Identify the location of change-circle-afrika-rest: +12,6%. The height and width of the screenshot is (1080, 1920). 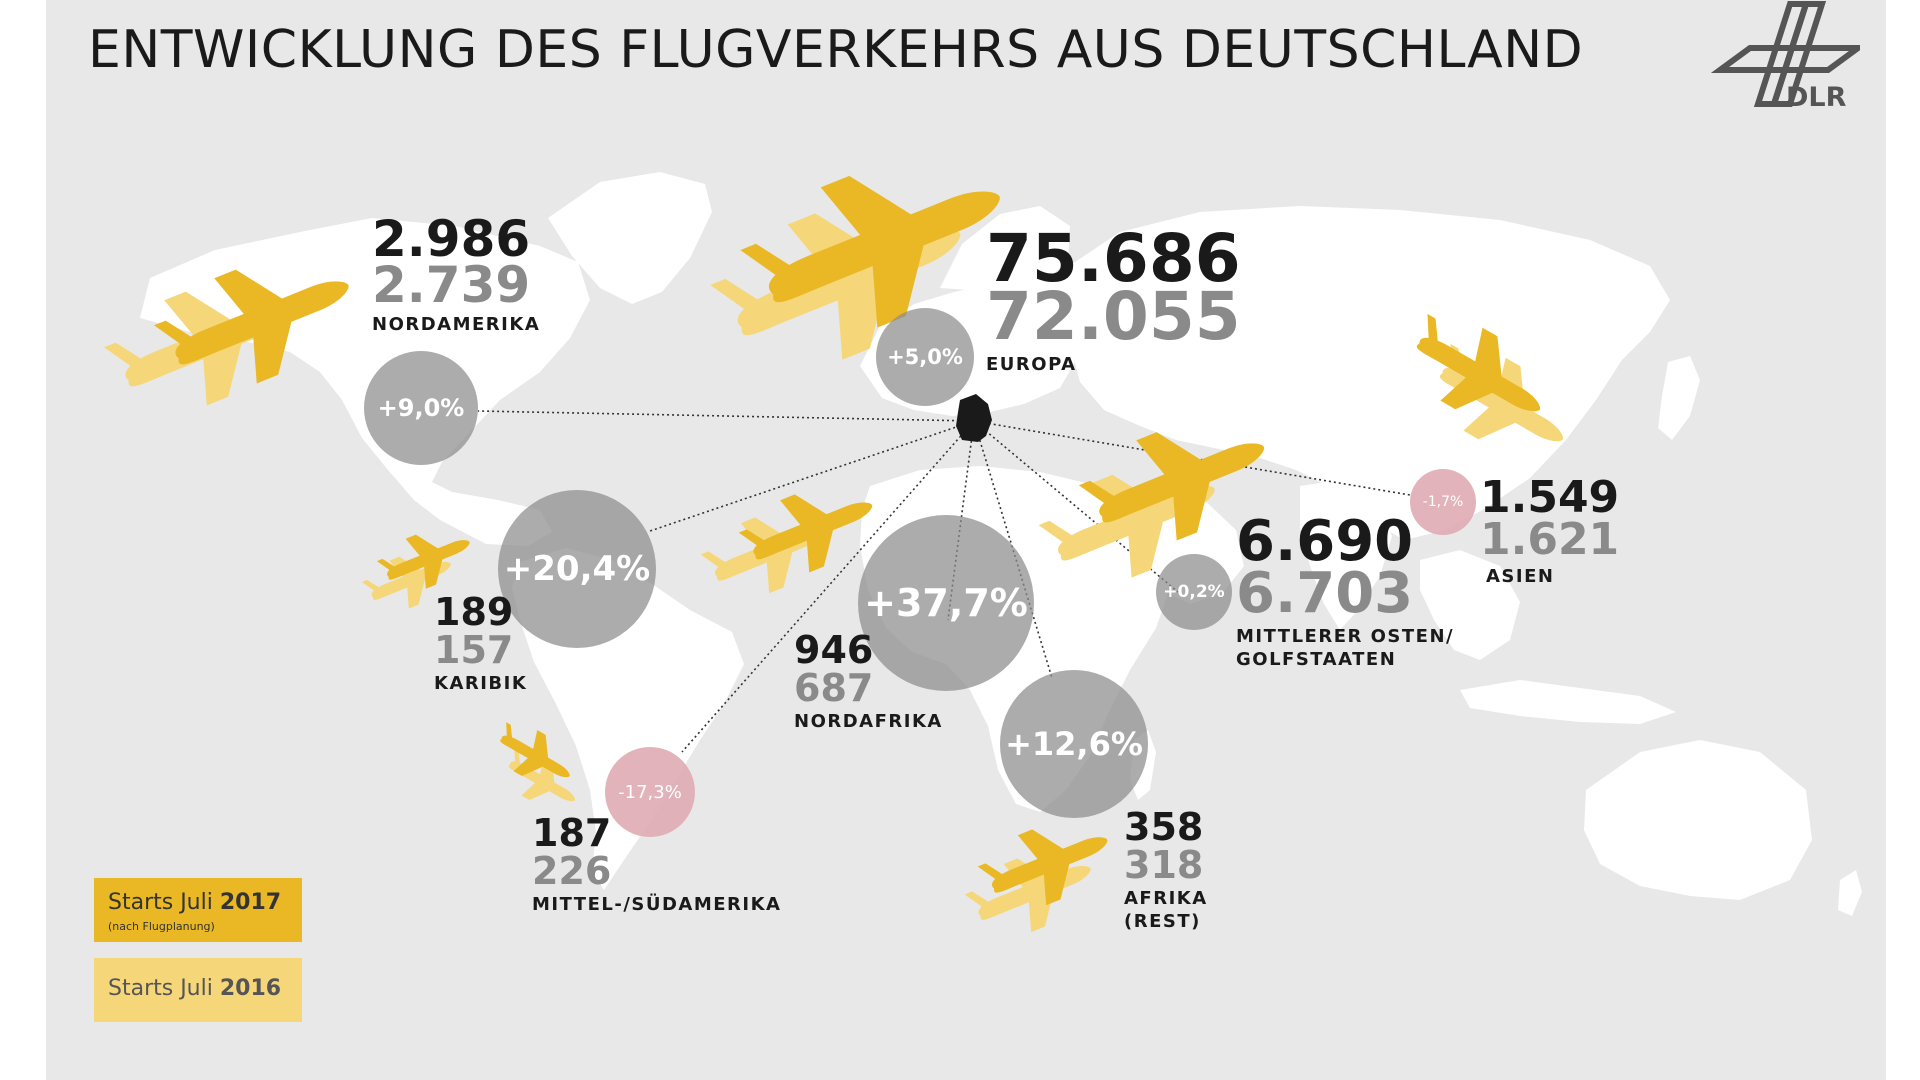
(1074, 744).